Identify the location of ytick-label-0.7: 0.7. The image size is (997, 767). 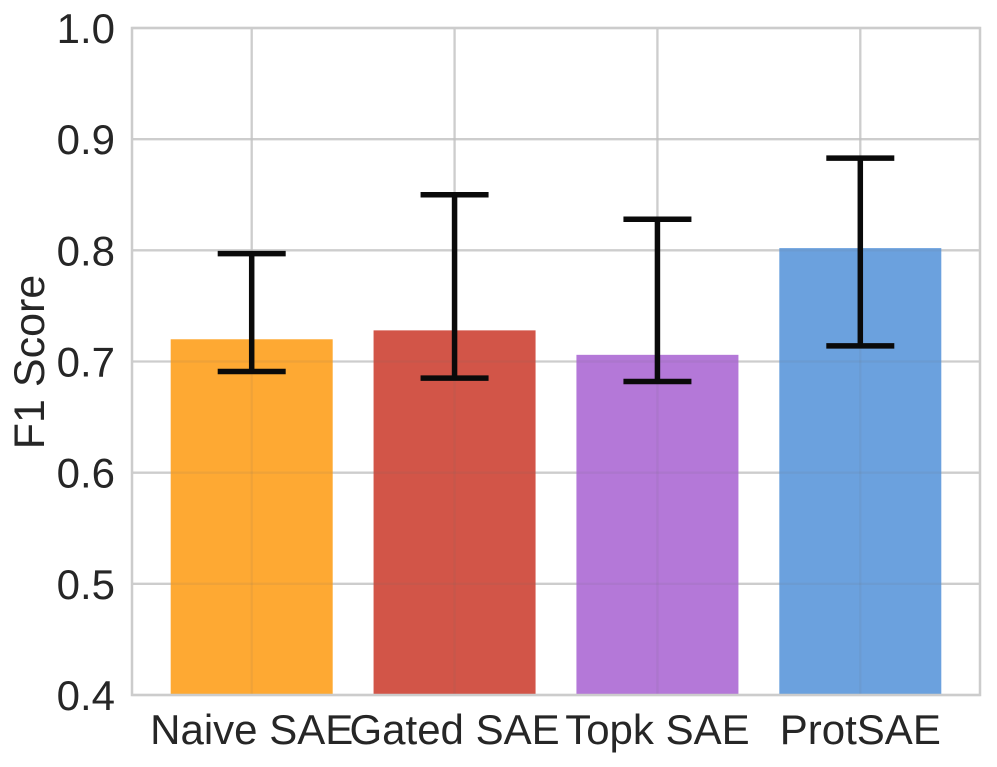
(86, 362).